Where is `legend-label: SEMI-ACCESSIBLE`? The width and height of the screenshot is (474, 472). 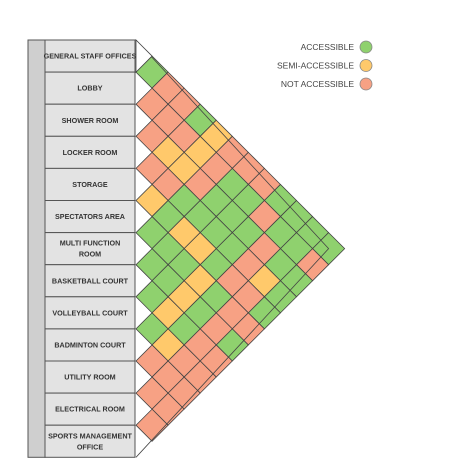
legend-label: SEMI-ACCESSIBLE is located at coordinates (315, 66).